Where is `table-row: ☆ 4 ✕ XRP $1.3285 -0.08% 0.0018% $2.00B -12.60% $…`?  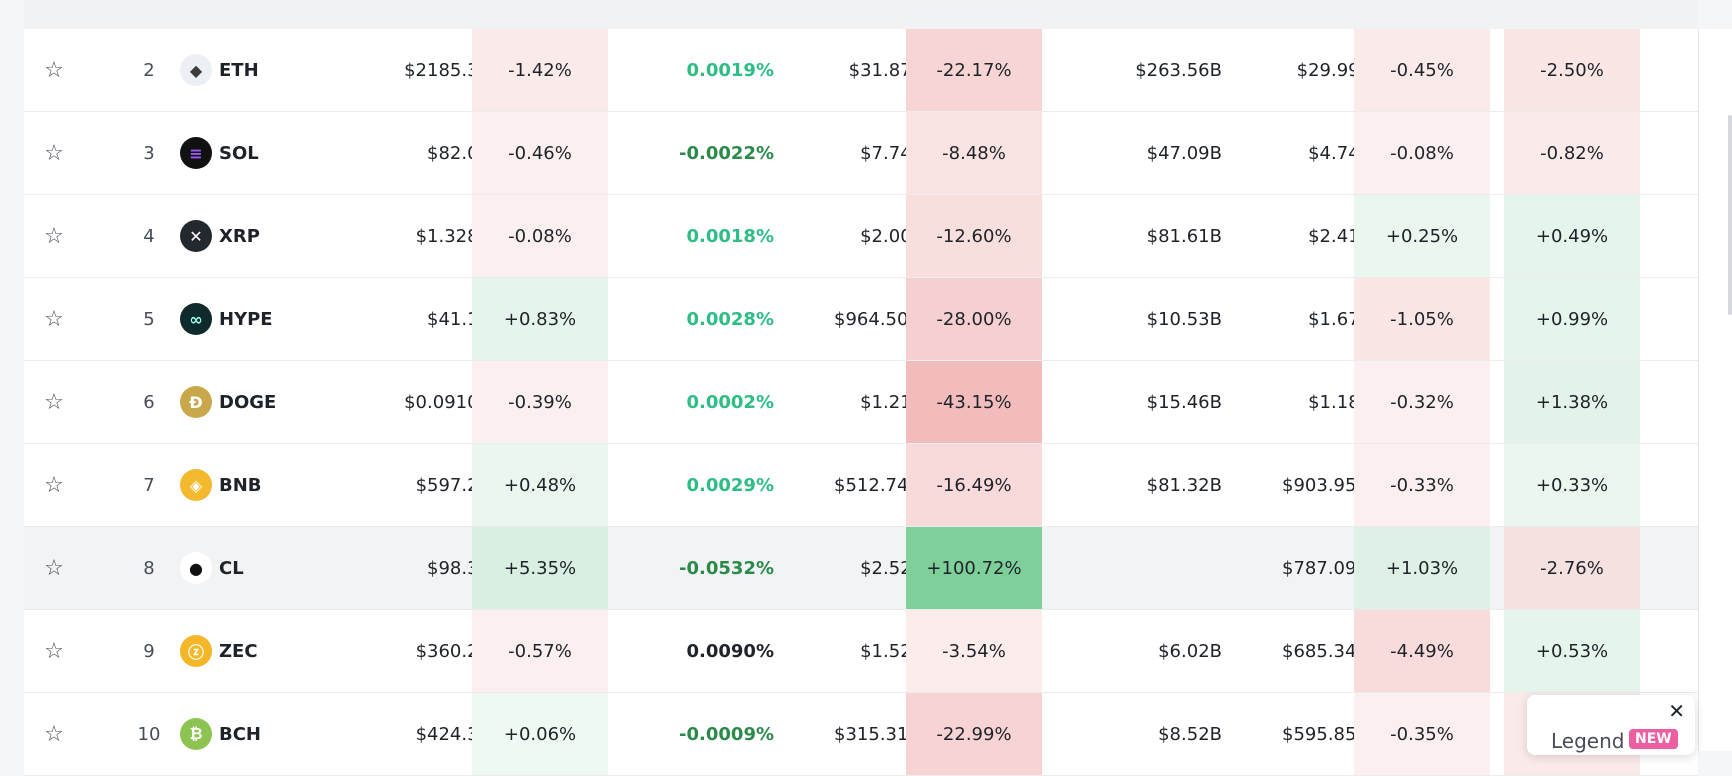
table-row: ☆ 4 ✕ XRP $1.3285 -0.08% 0.0018% $2.00B -12.60% $… is located at coordinates (861, 236).